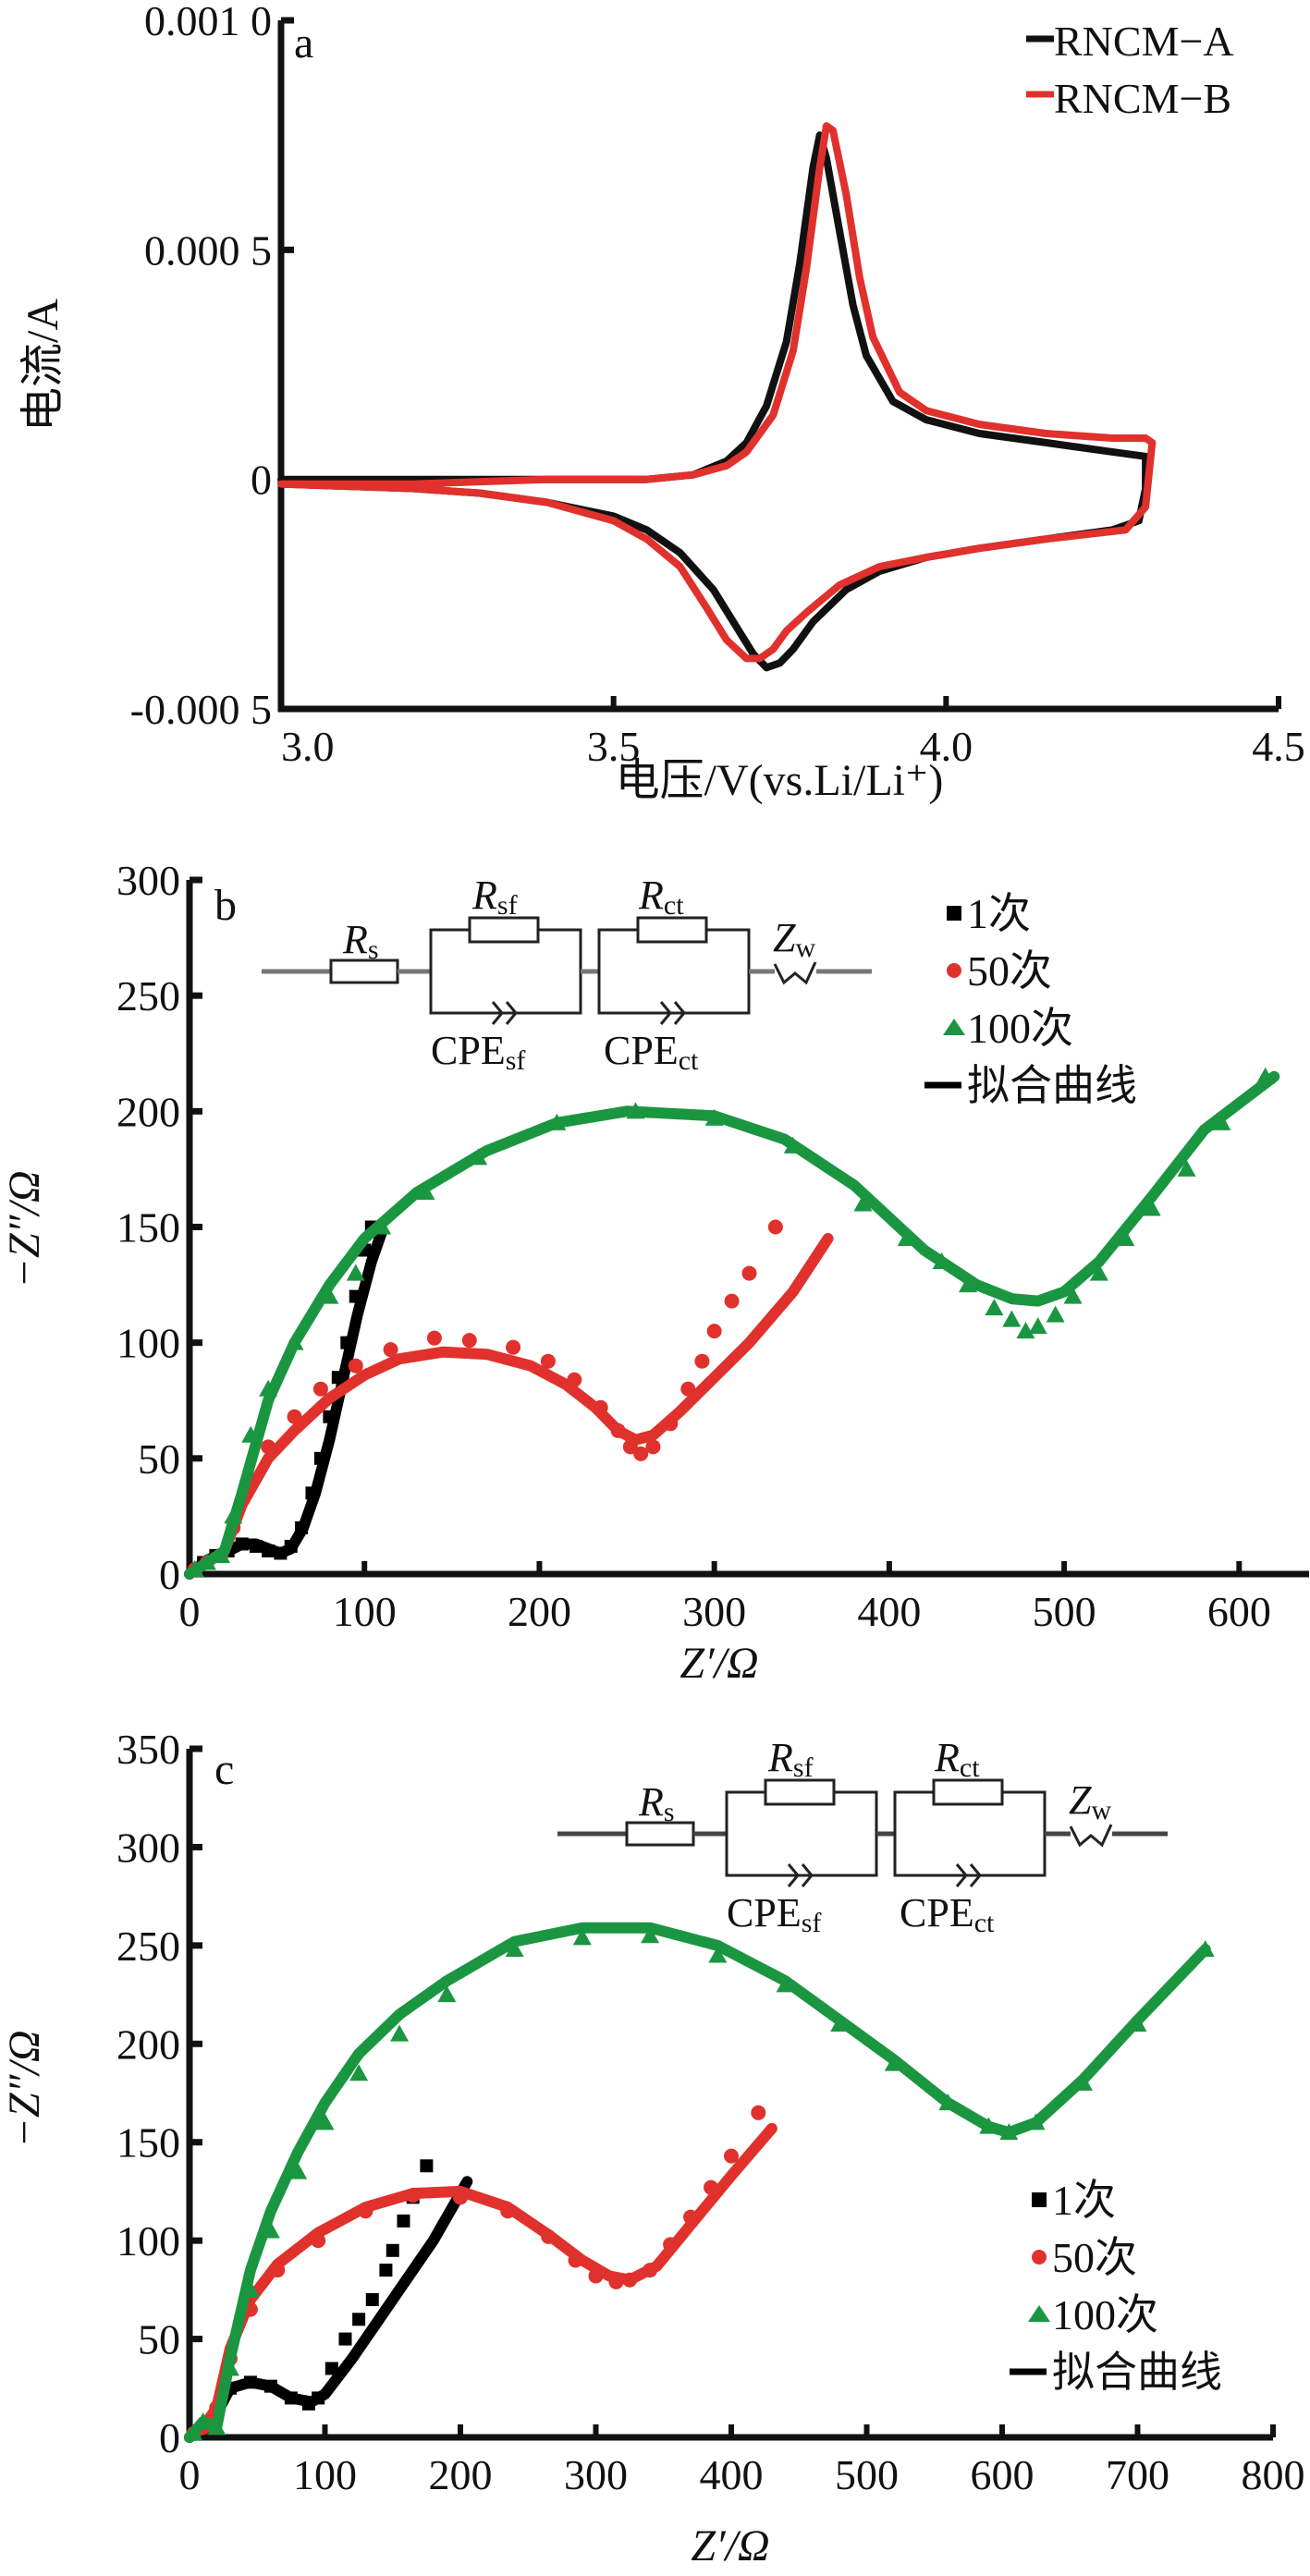  Describe the element at coordinates (1105, 2314) in the screenshot. I see `legend-label: 100次` at that location.